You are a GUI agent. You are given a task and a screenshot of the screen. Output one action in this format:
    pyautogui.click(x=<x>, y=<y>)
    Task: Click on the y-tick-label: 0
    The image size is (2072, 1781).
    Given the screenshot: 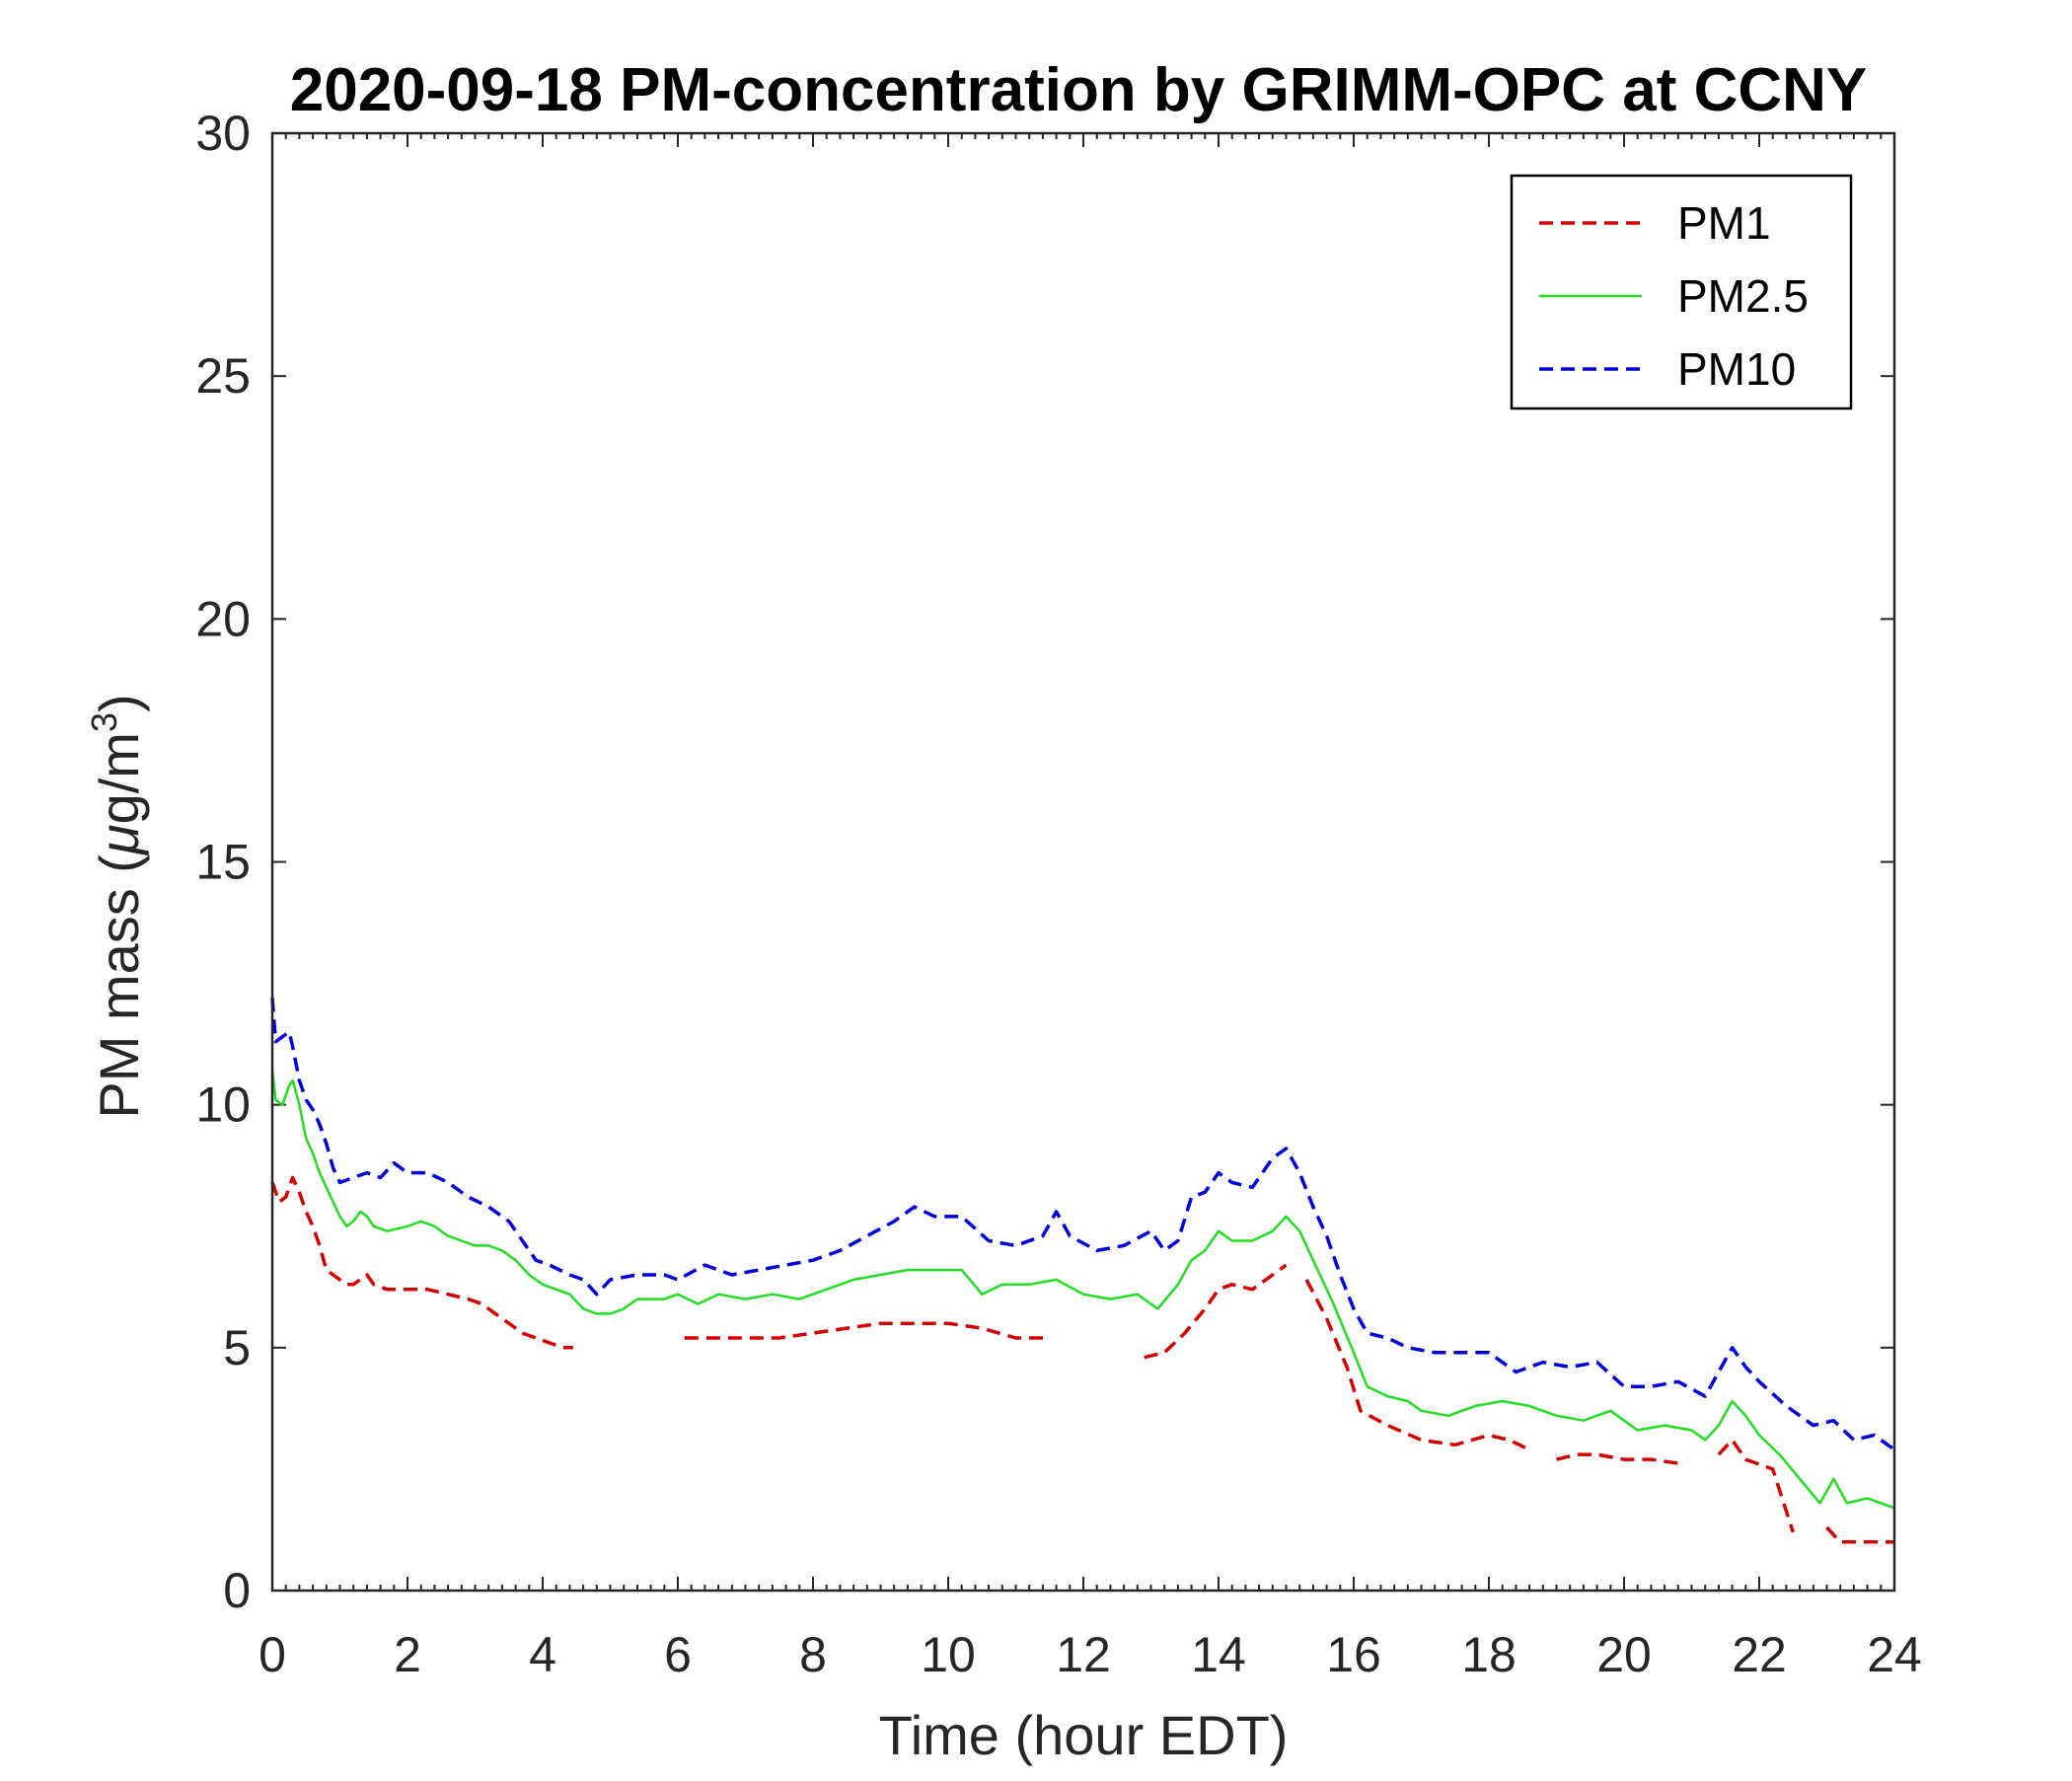 What is the action you would take?
    pyautogui.click(x=237, y=1590)
    